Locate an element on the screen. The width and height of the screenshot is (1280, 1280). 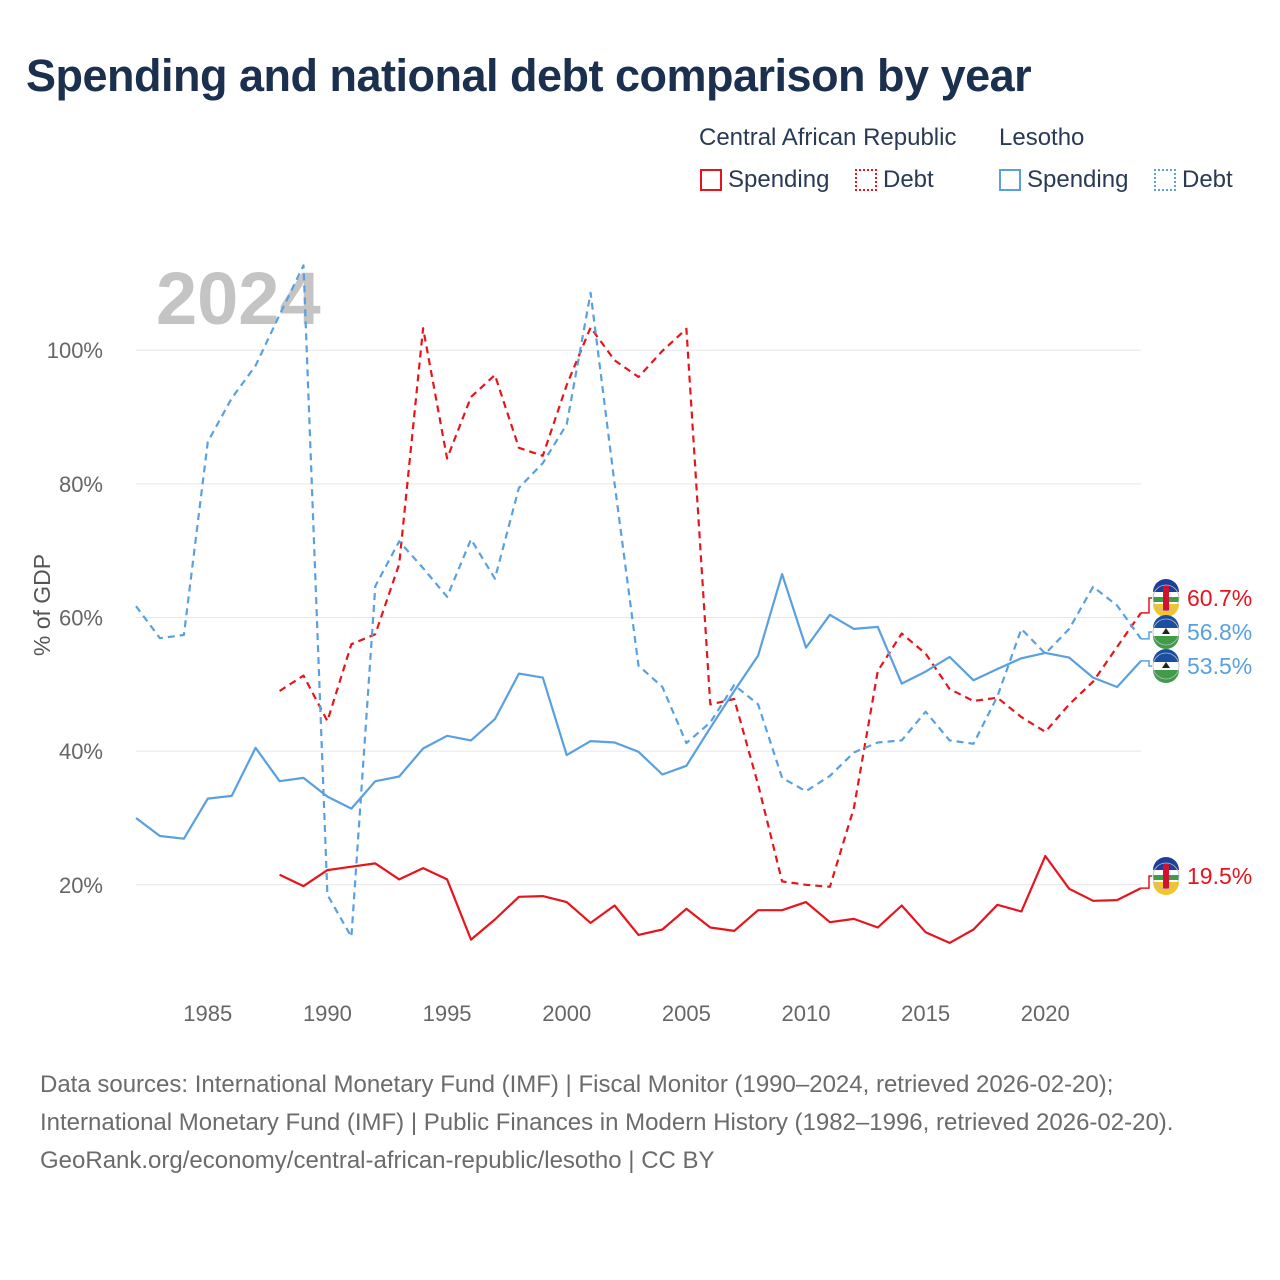
legend-item-lesotho-spending: Spending is located at coordinates (1063, 180).